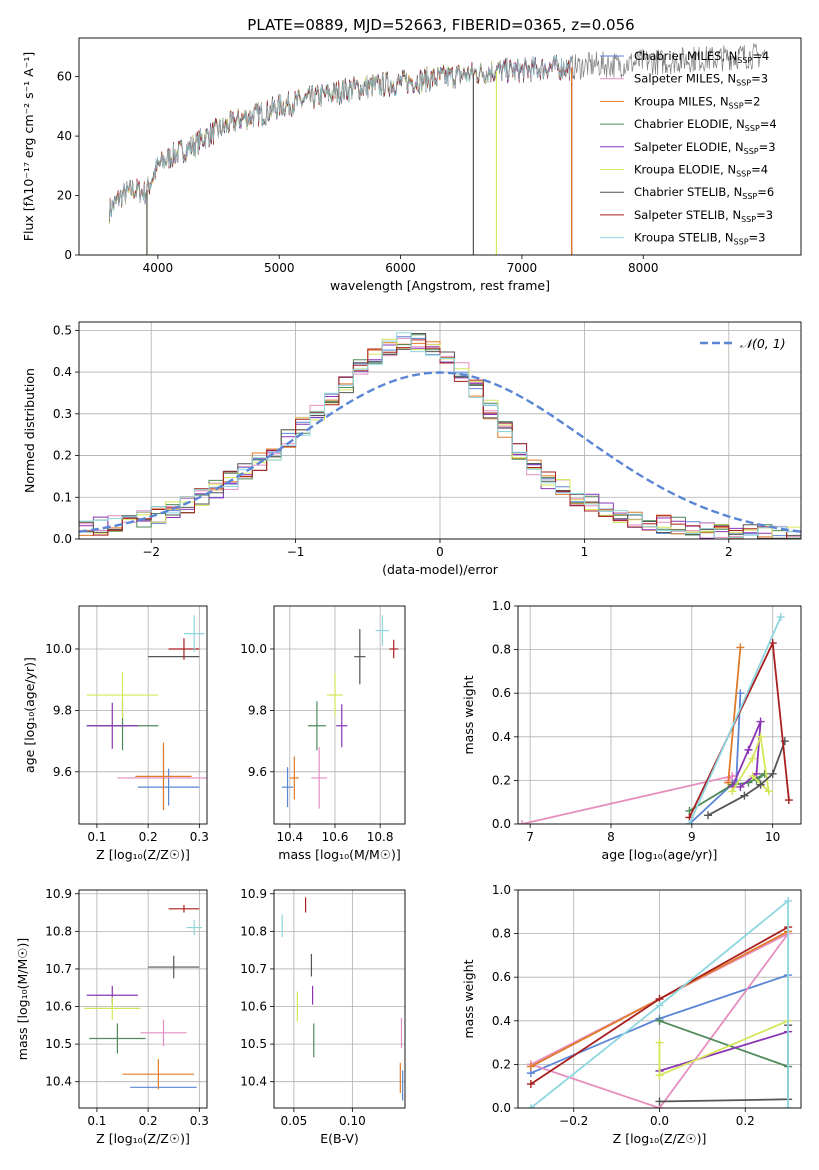 This screenshot has height=1170, width=819. Describe the element at coordinates (158, 268) in the screenshot. I see `x-tick-label: 4000` at that location.